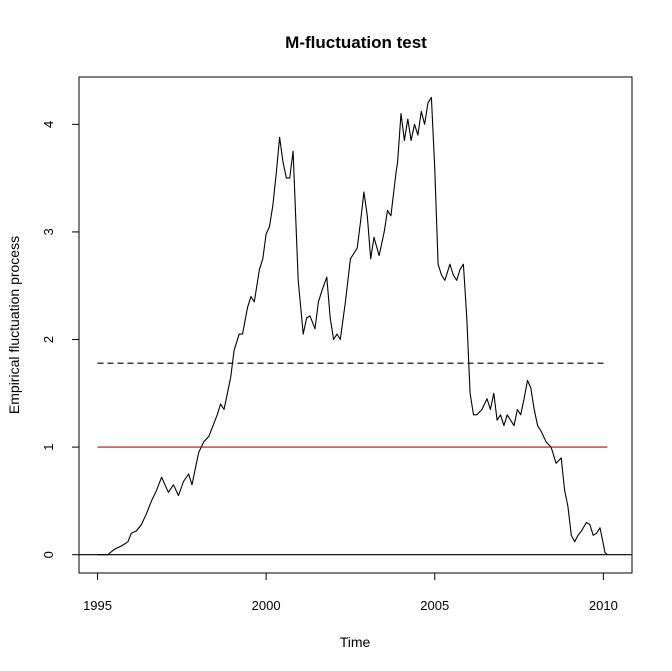 The width and height of the screenshot is (672, 671). What do you see at coordinates (60, 339) in the screenshot?
I see `y-axis: 0 1 2 3 4` at bounding box center [60, 339].